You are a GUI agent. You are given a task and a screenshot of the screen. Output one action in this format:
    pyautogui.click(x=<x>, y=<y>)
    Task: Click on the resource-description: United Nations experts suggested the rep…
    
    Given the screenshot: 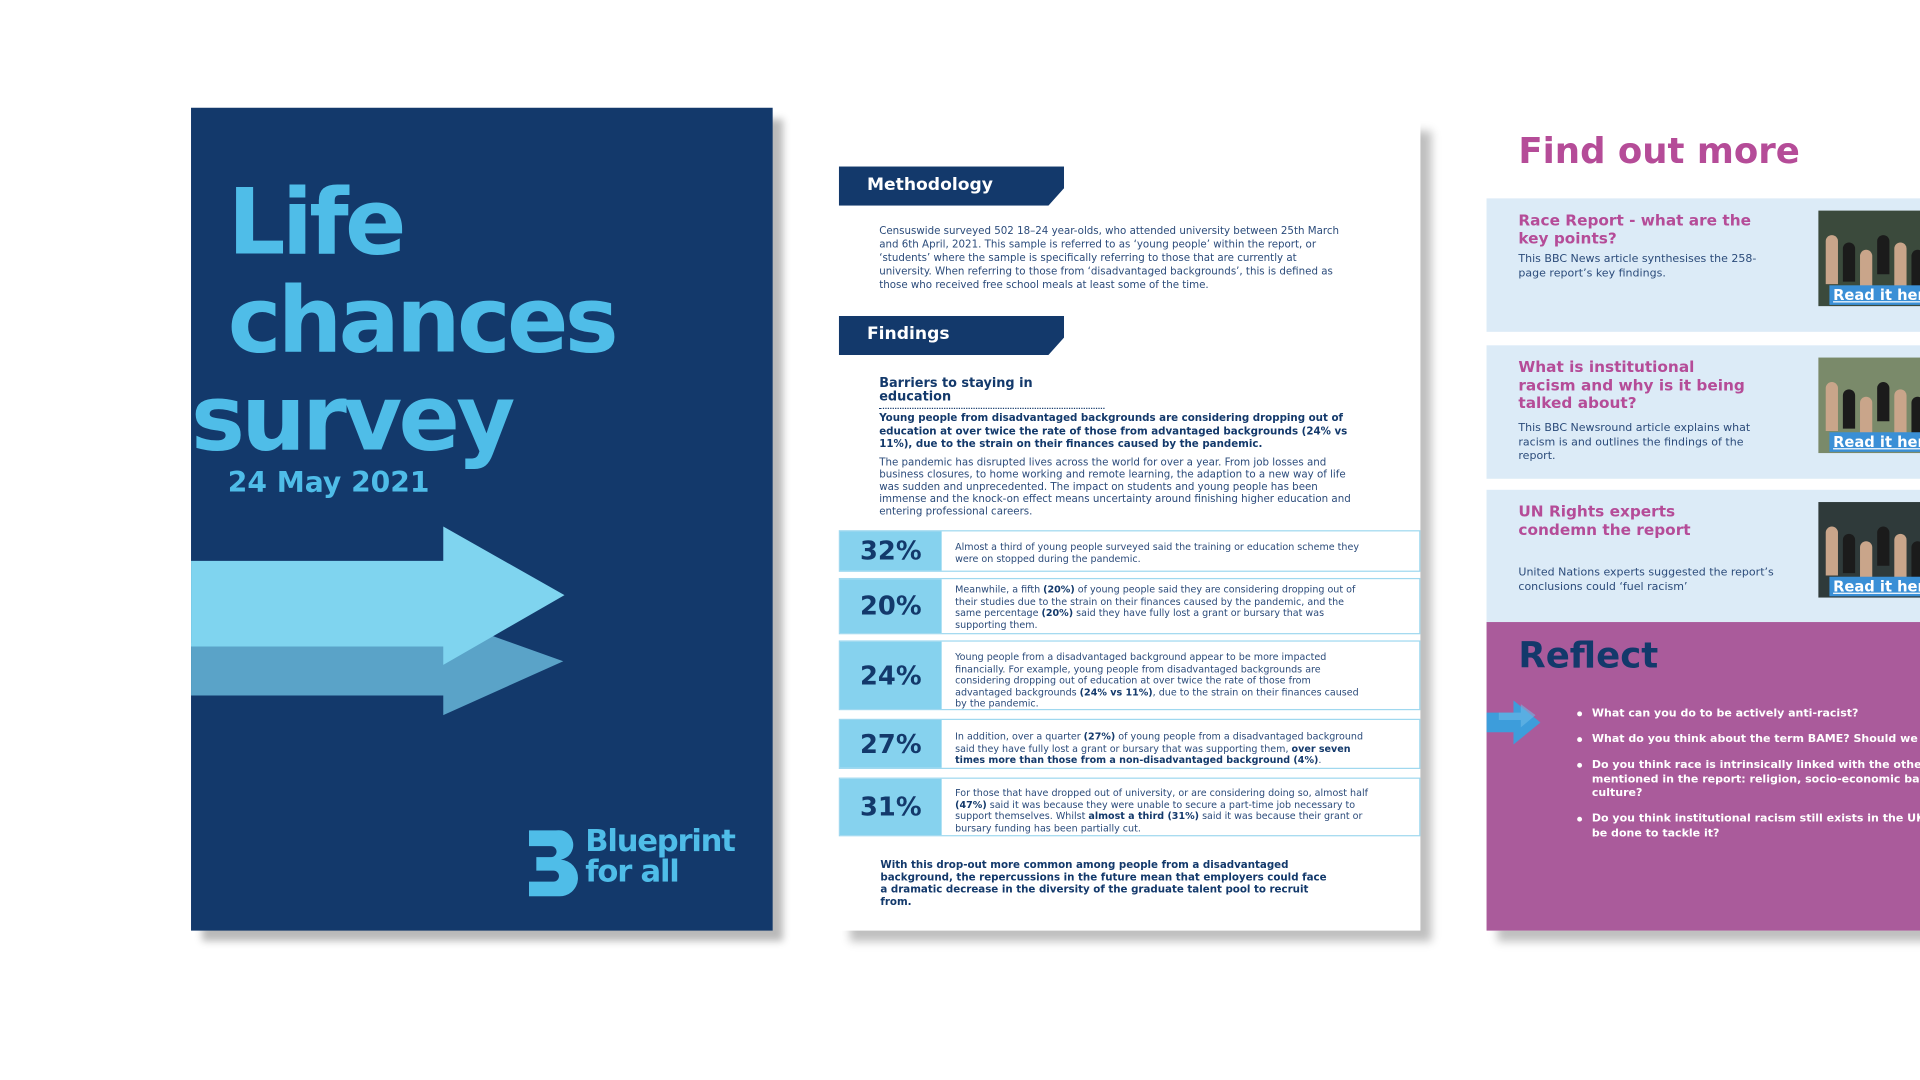 What is the action you would take?
    pyautogui.click(x=1646, y=580)
    